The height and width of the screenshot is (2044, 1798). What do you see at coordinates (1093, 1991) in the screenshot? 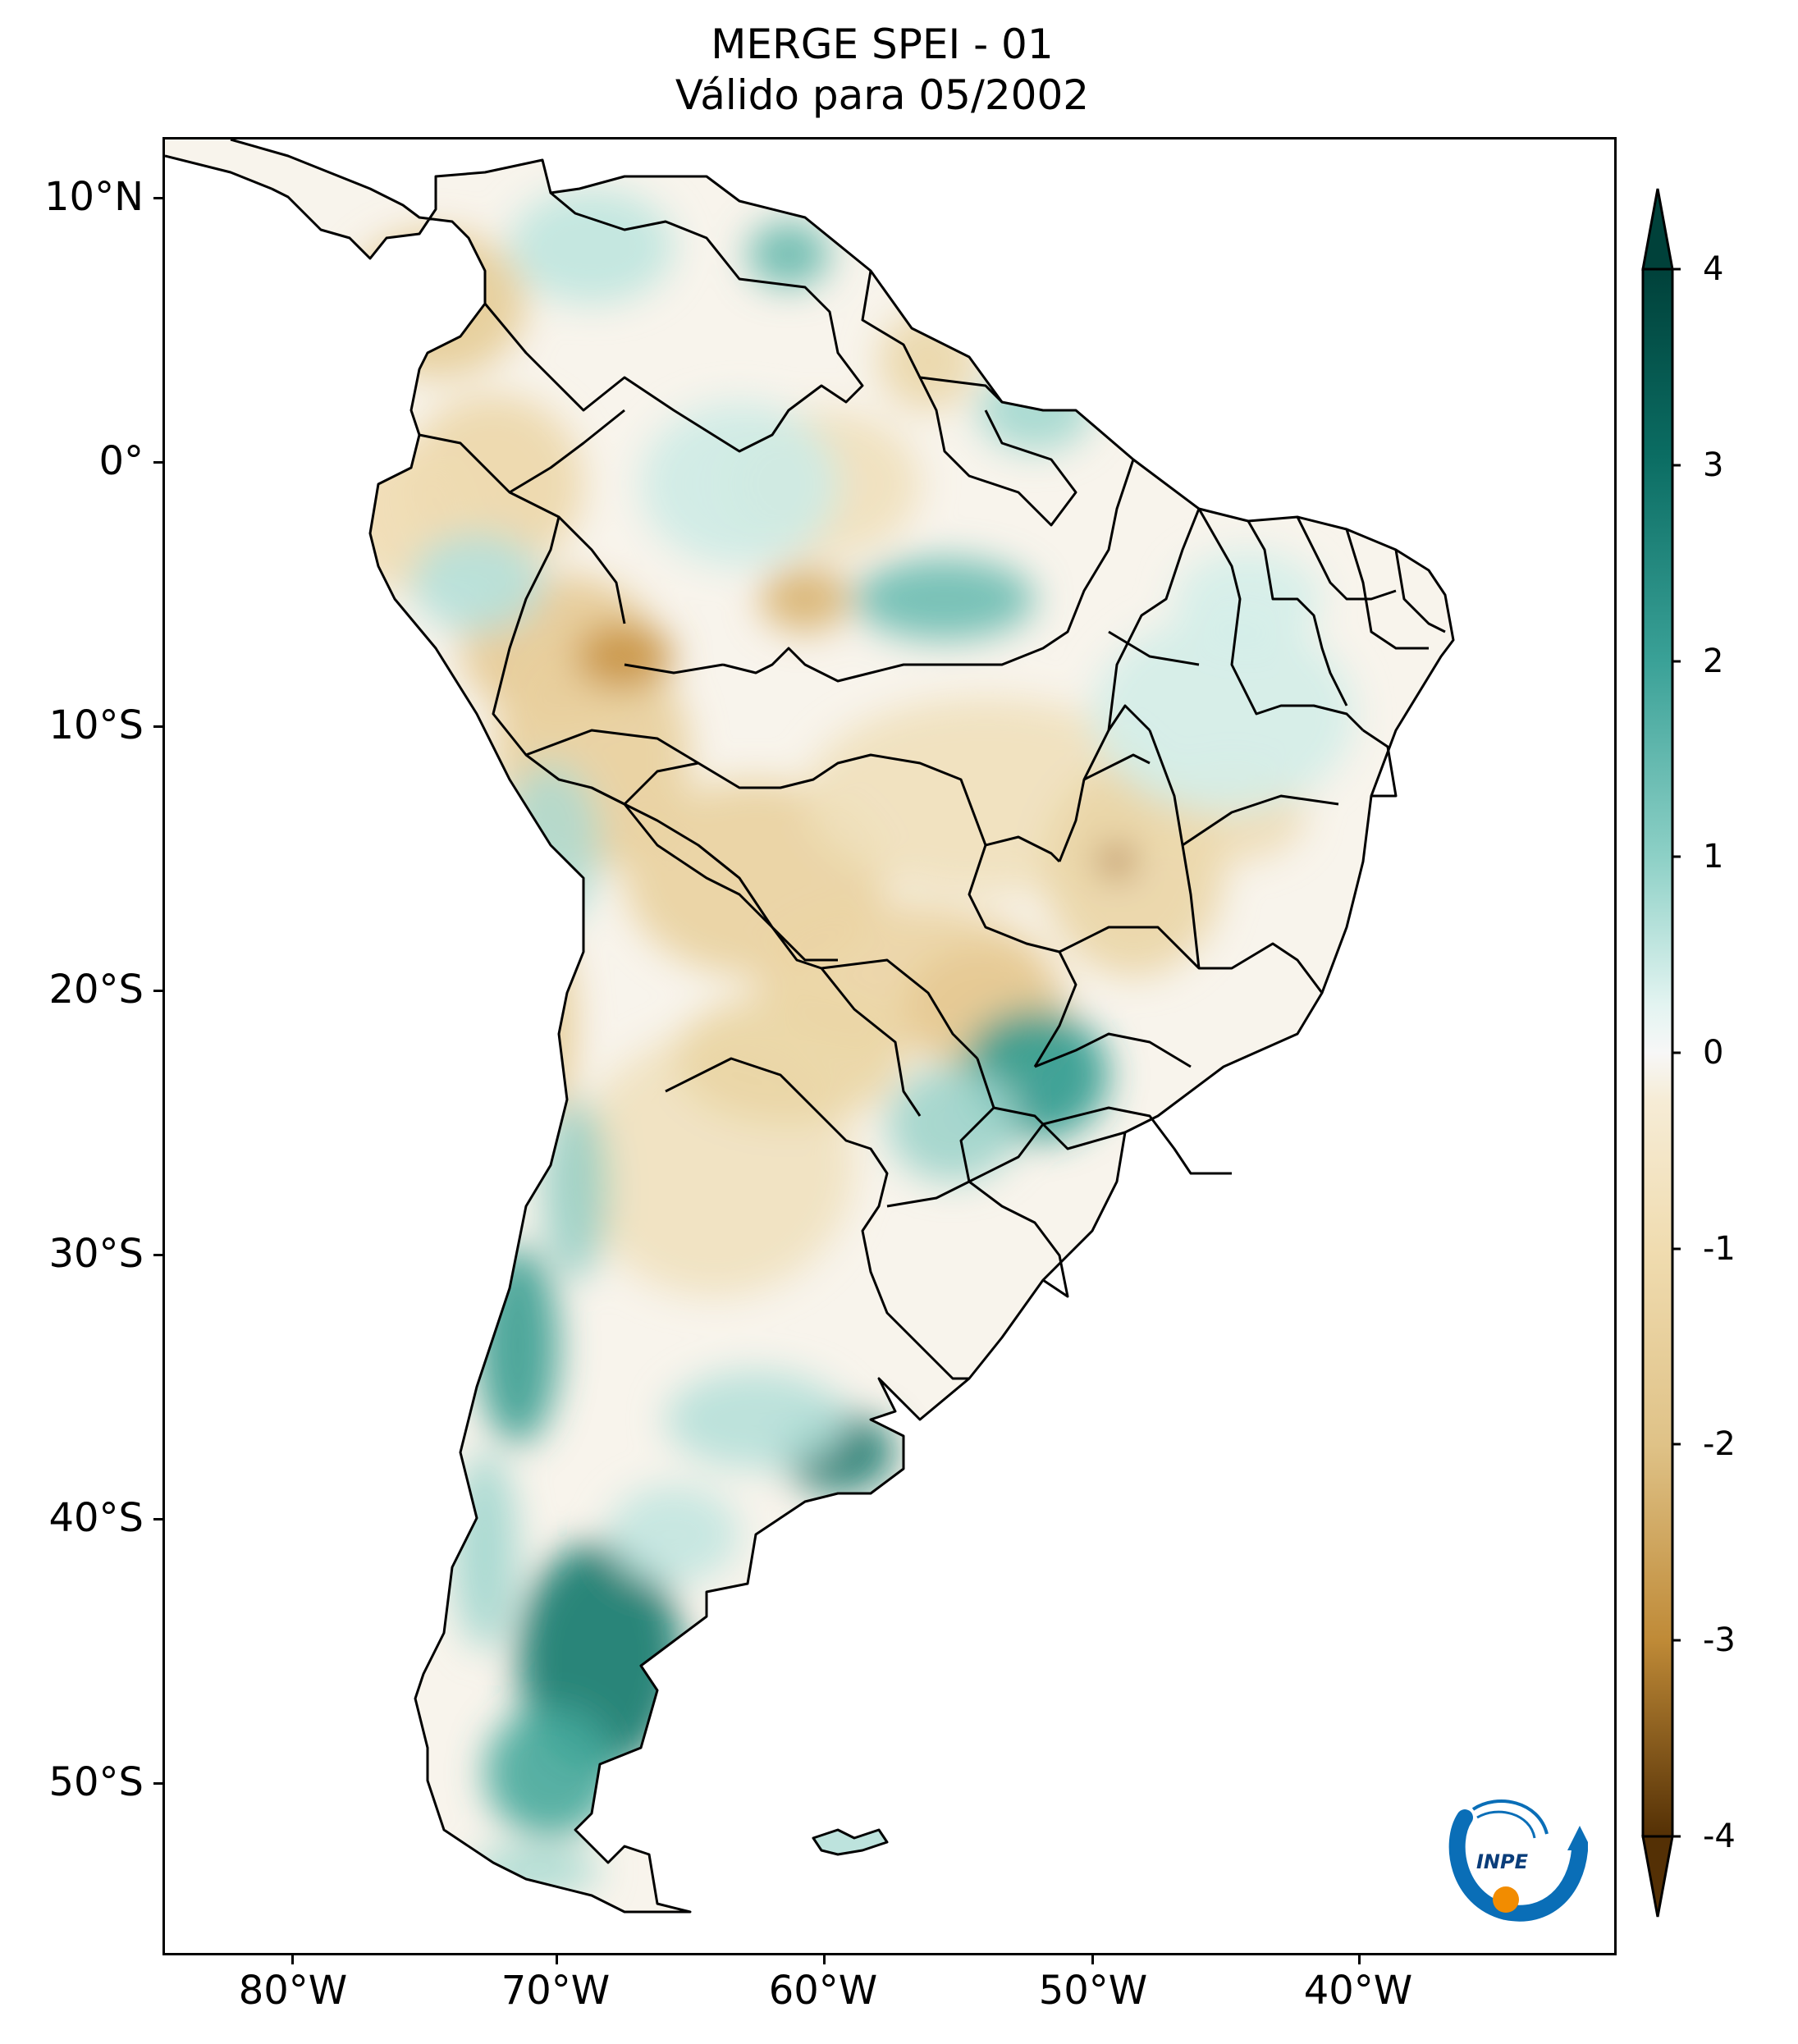
I see `lon-tick-label: 50°W` at bounding box center [1093, 1991].